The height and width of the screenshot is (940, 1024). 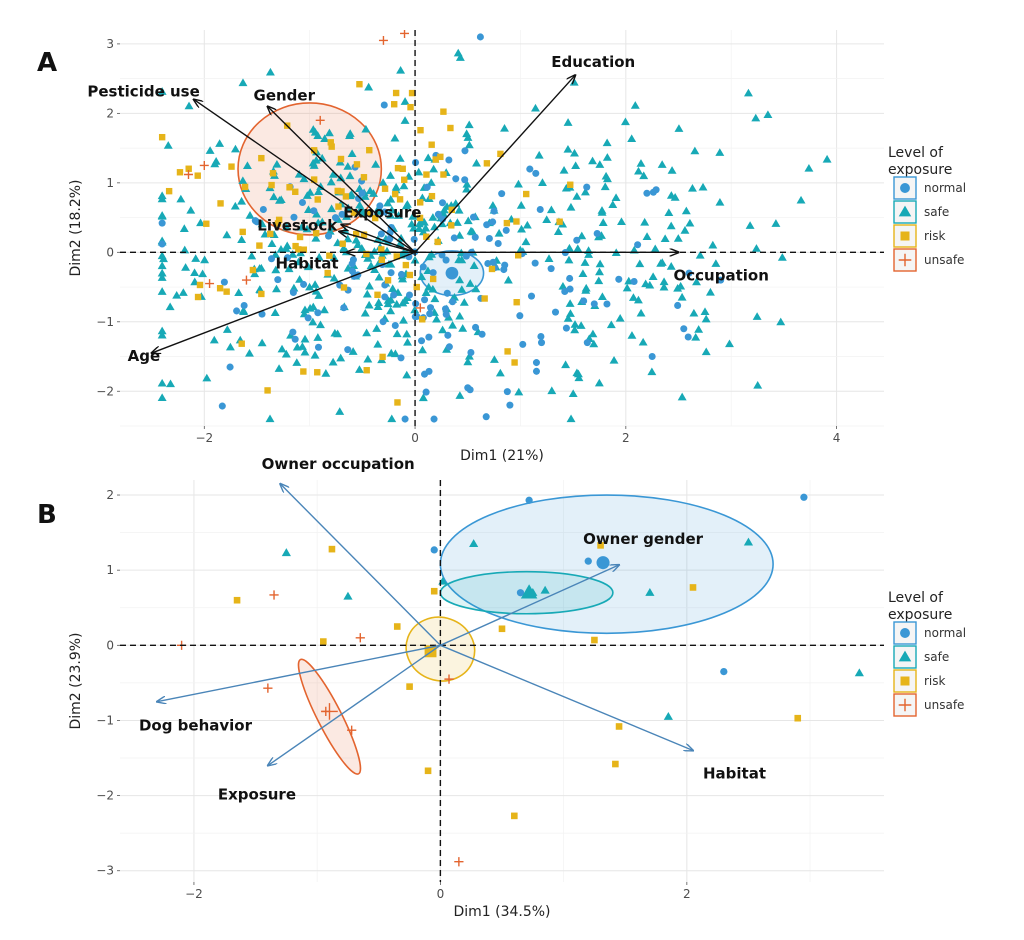 What do you see at coordinates (204, 165) in the screenshot?
I see `panel-a-point-unsafe` at bounding box center [204, 165].